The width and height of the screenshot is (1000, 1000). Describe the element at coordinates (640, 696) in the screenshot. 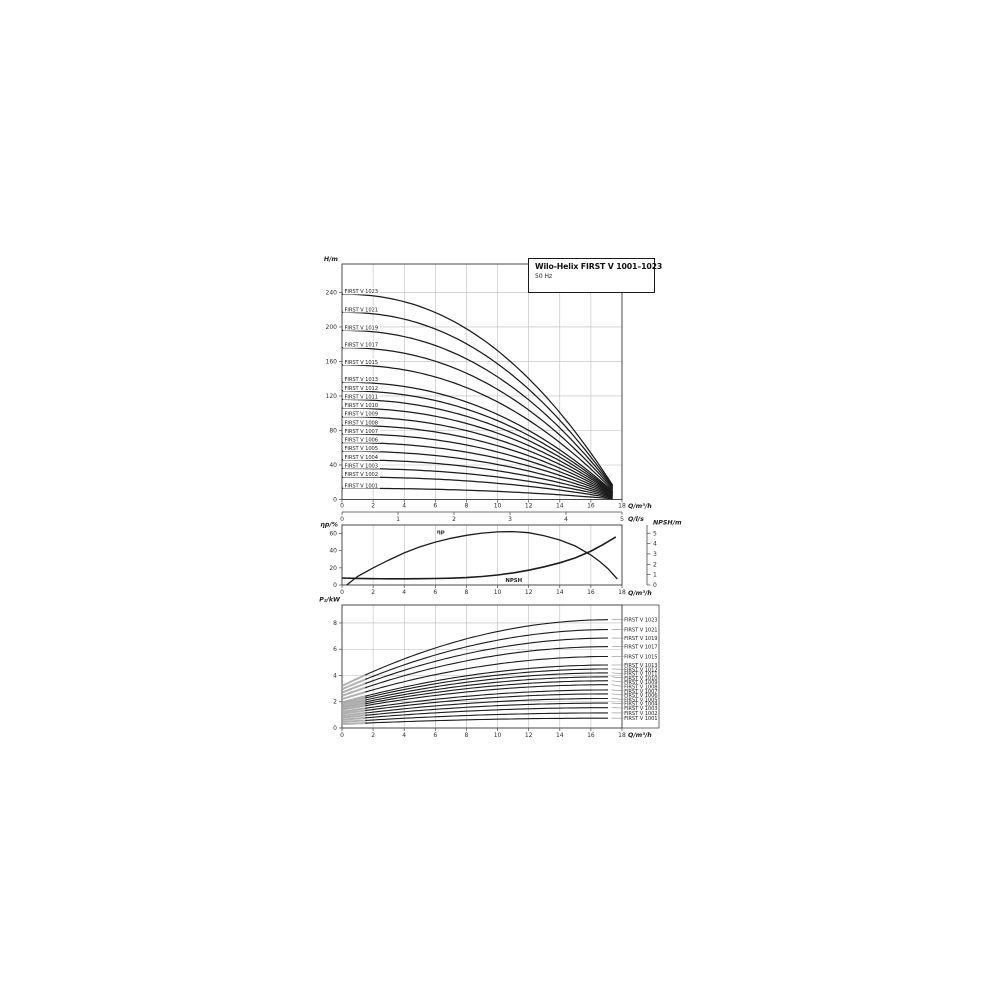

I see `power-curve-label: FIRST V 1006` at that location.